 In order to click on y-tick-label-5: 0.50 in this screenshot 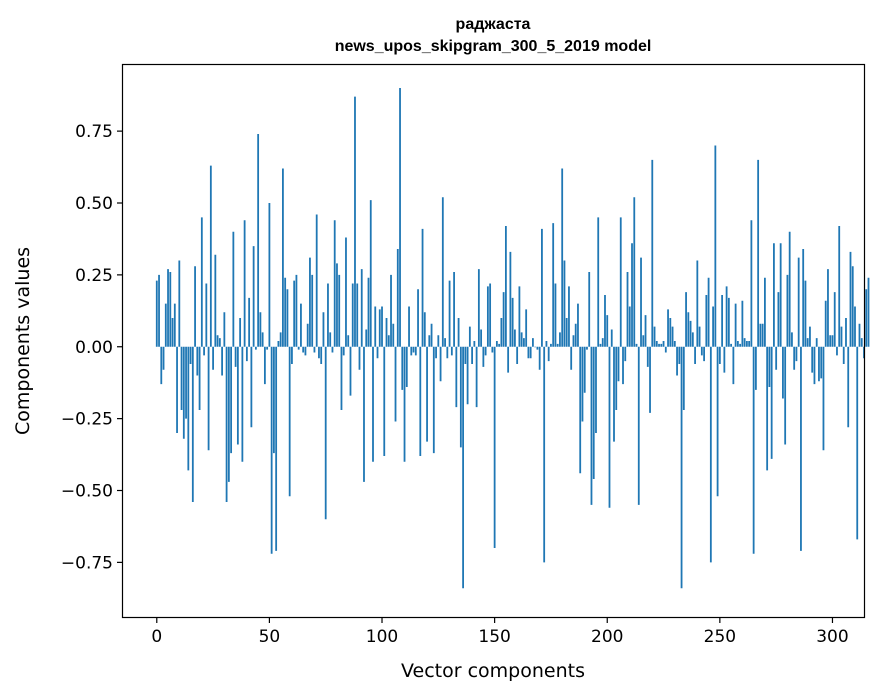, I will do `click(94, 204)`.